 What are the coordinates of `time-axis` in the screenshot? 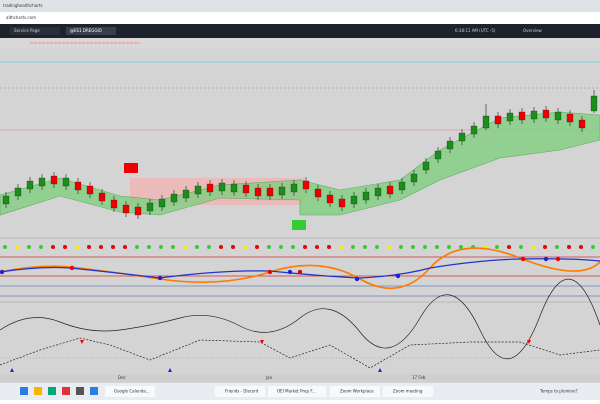 It's located at (300, 378).